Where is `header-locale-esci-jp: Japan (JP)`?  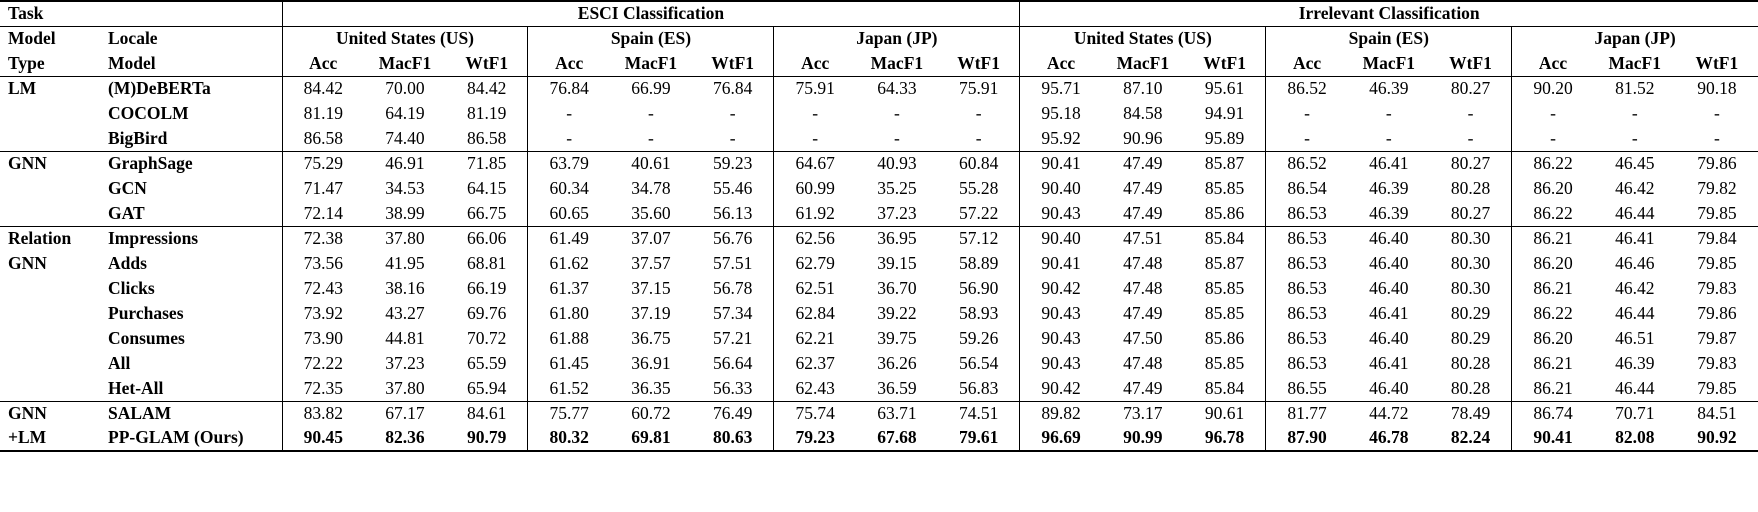
header-locale-esci-jp: Japan (JP) is located at coordinates (896, 38).